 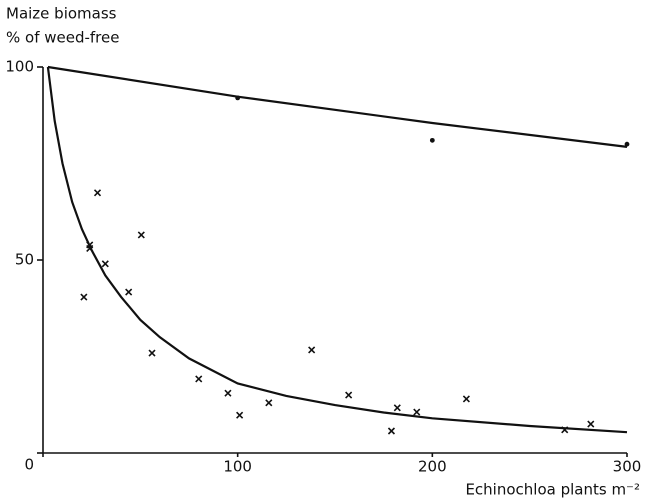 I want to click on x-tick-label: 300, so click(x=627, y=467).